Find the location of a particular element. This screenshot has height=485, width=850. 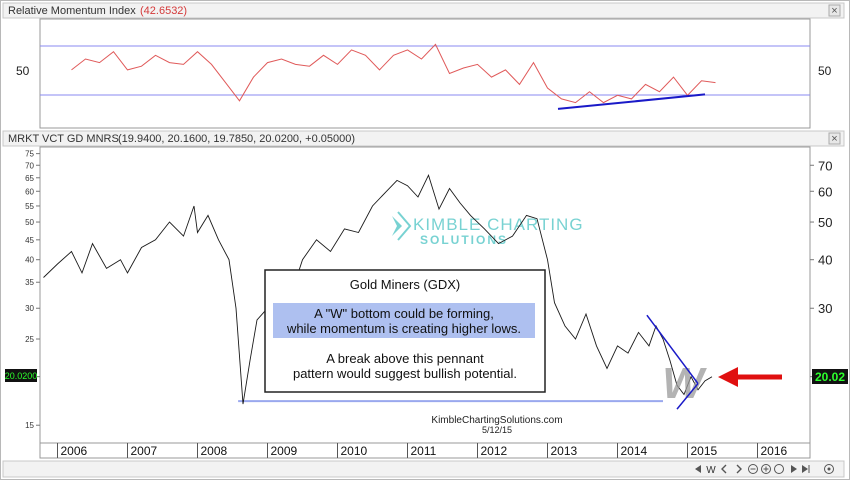

credit-date: 5/12/15 is located at coordinates (497, 430).